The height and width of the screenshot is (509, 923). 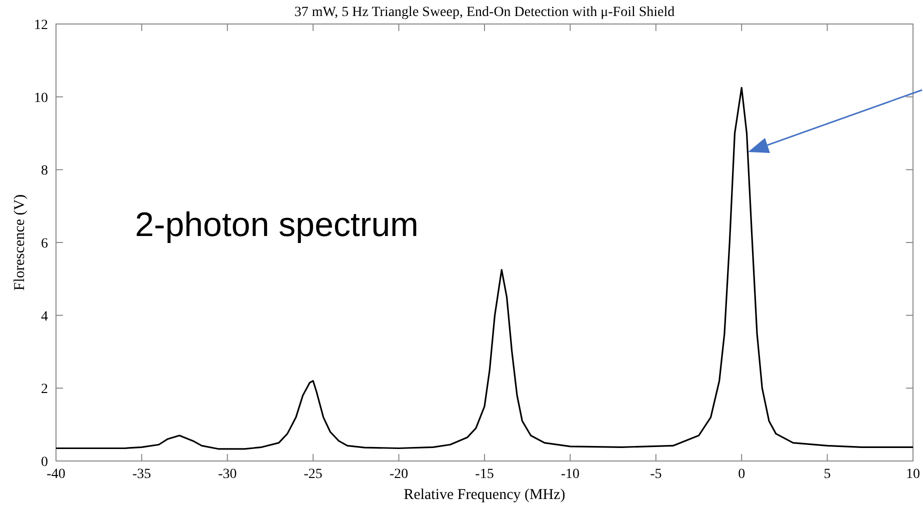 What do you see at coordinates (44, 171) in the screenshot?
I see `y-tick-label: 8` at bounding box center [44, 171].